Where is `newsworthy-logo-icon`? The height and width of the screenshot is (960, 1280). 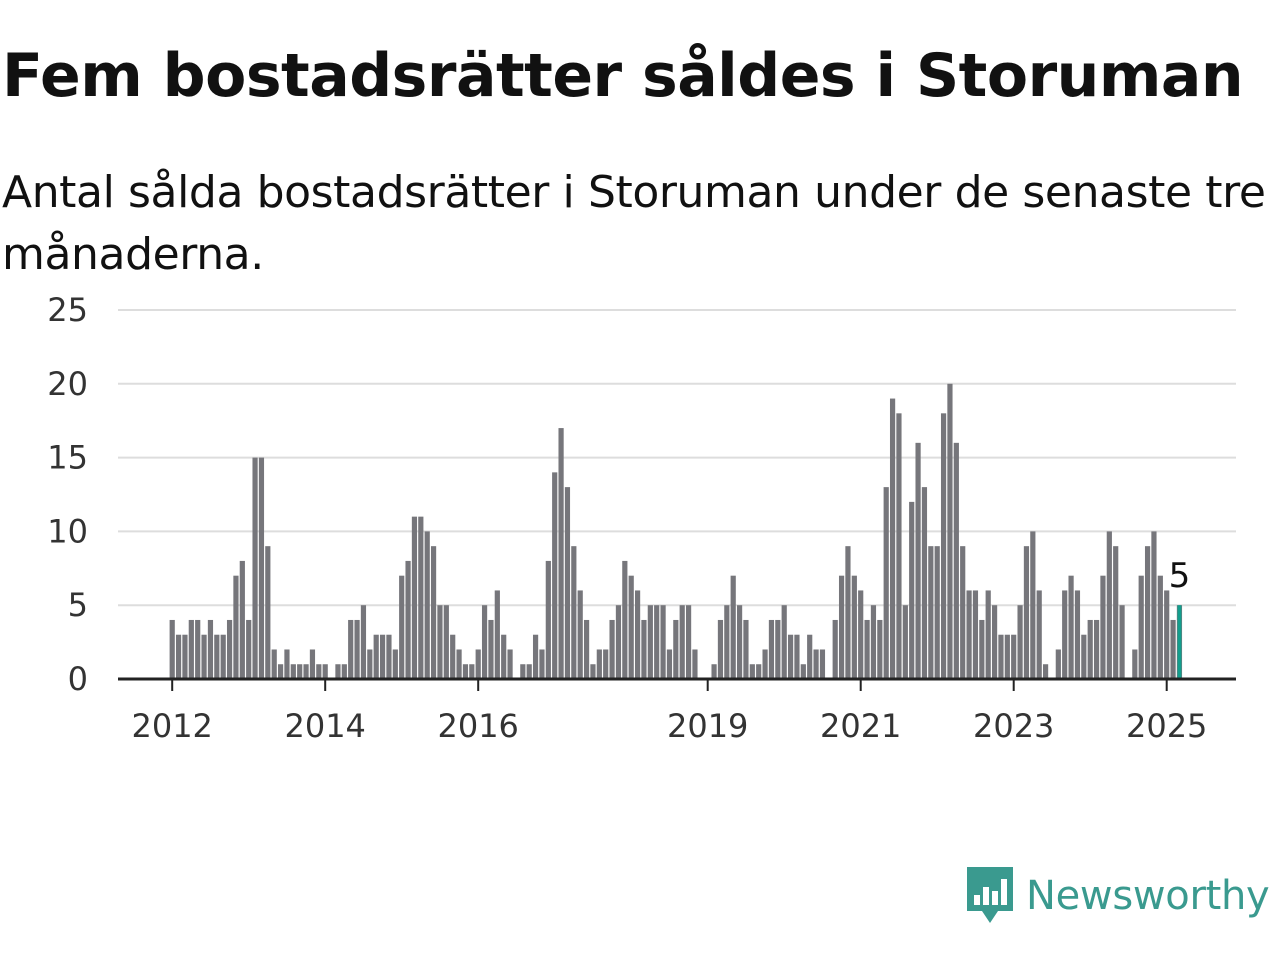 newsworthy-logo-icon is located at coordinates (990, 895).